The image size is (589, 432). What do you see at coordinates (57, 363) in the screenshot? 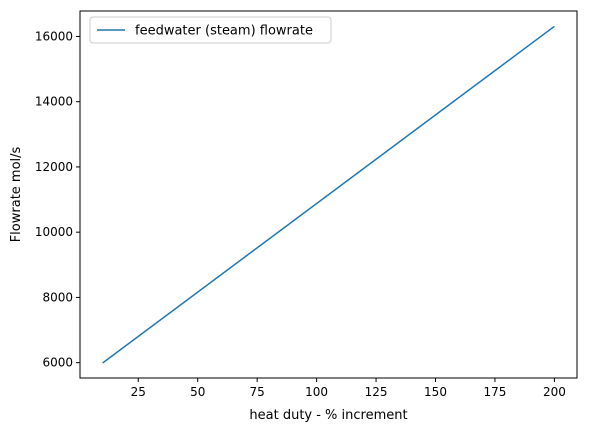
I see `y-tick-label: 6000` at bounding box center [57, 363].